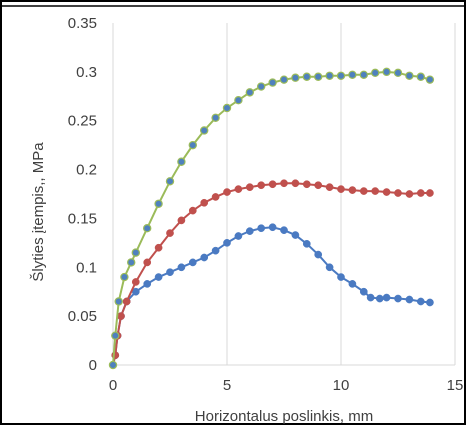  Describe the element at coordinates (82, 23) in the screenshot. I see `y-tick-label: 0.35` at that location.